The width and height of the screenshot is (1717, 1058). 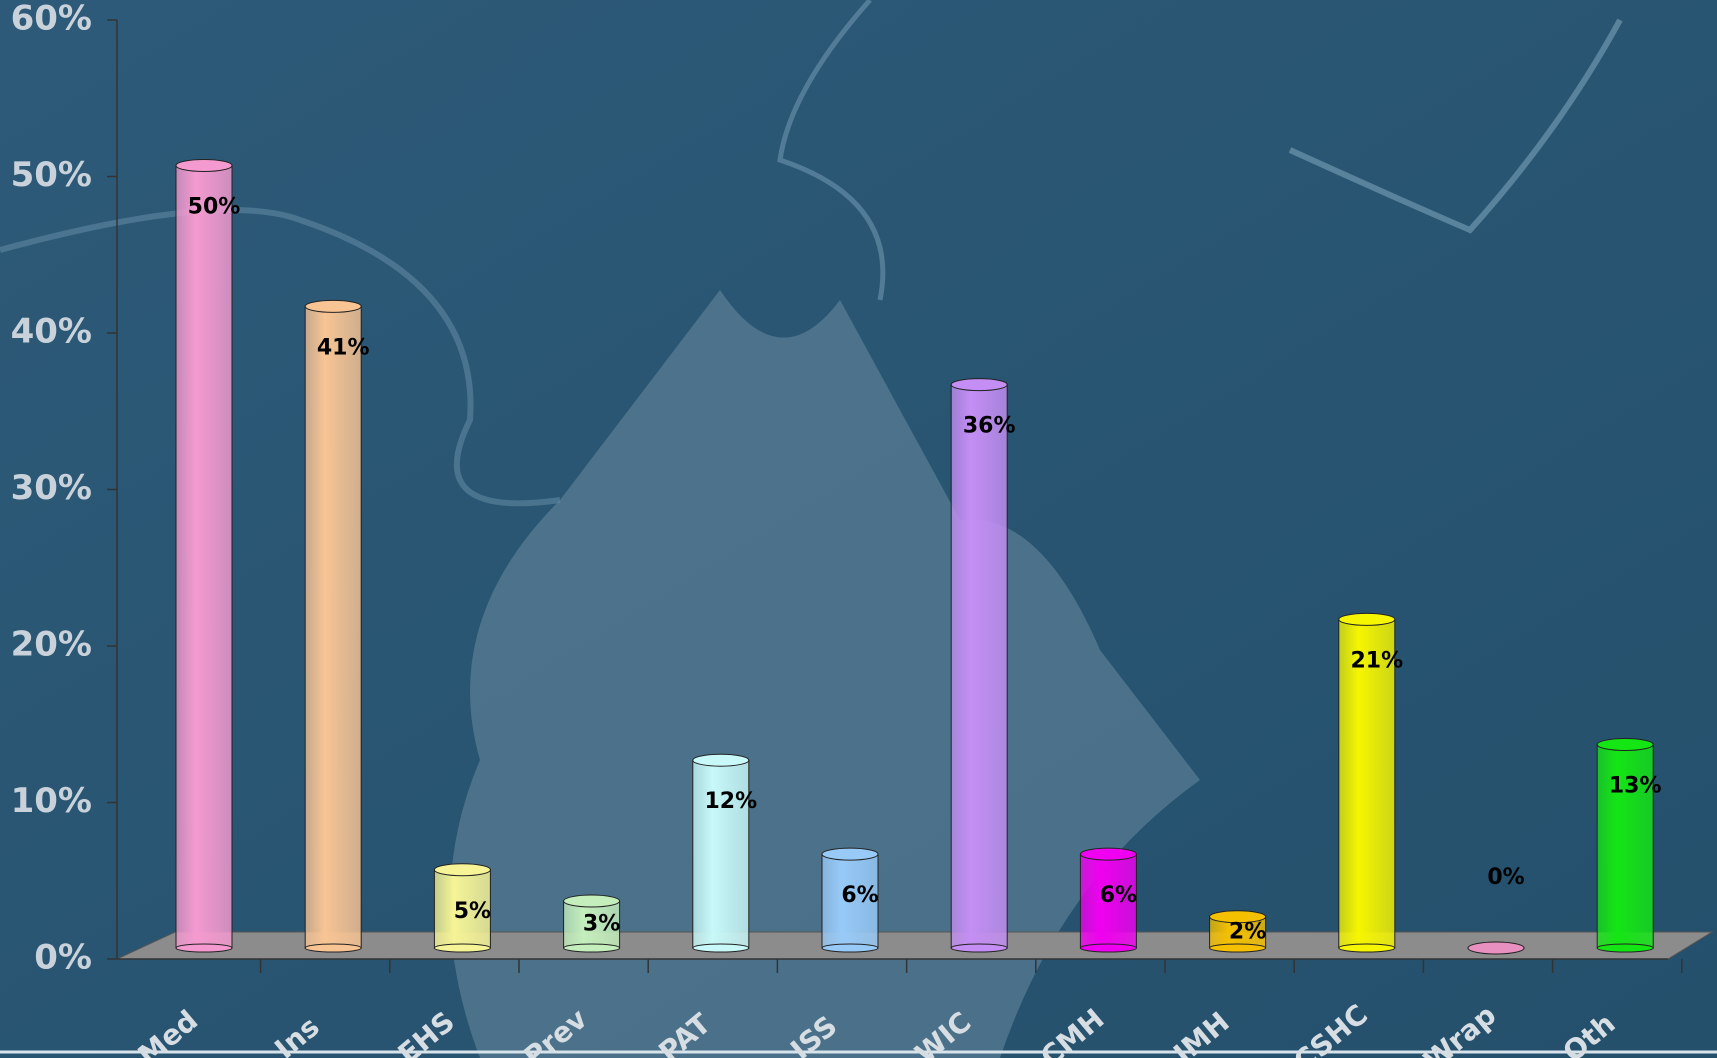 What do you see at coordinates (730, 801) in the screenshot?
I see `data-label: 12%` at bounding box center [730, 801].